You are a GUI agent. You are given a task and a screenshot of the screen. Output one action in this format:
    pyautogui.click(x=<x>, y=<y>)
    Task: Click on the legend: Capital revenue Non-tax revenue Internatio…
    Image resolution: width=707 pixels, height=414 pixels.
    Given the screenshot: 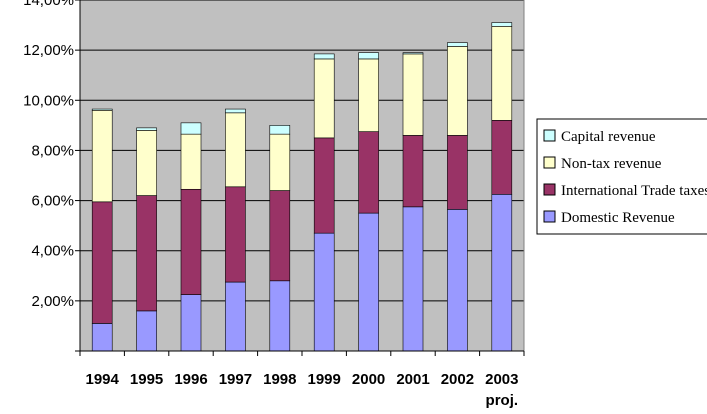 What is the action you would take?
    pyautogui.click(x=621, y=176)
    